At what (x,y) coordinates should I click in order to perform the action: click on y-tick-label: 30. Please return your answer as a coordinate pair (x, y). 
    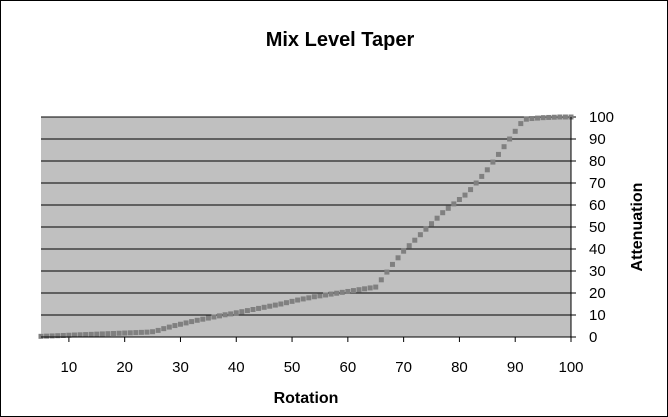
    Looking at the image, I should click on (597, 271).